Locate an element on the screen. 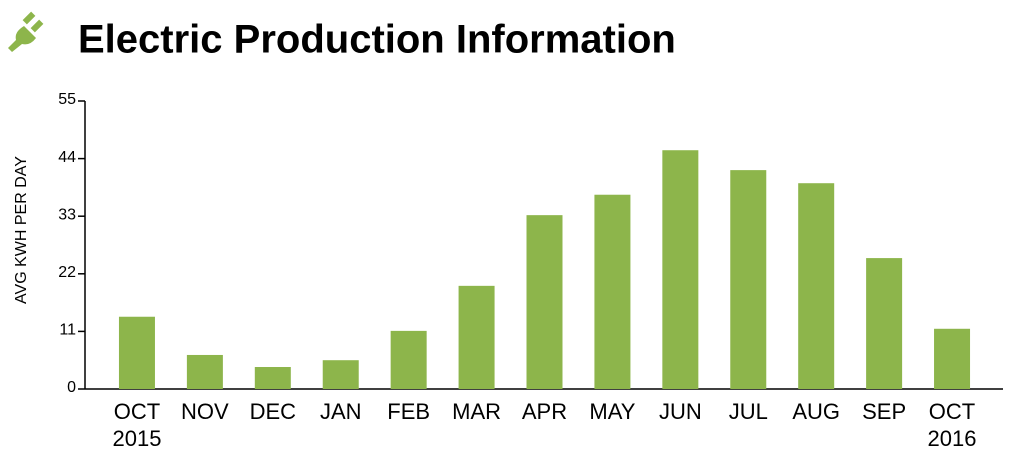 The width and height of the screenshot is (1013, 462). x-tick-label: 2016 is located at coordinates (952, 438).